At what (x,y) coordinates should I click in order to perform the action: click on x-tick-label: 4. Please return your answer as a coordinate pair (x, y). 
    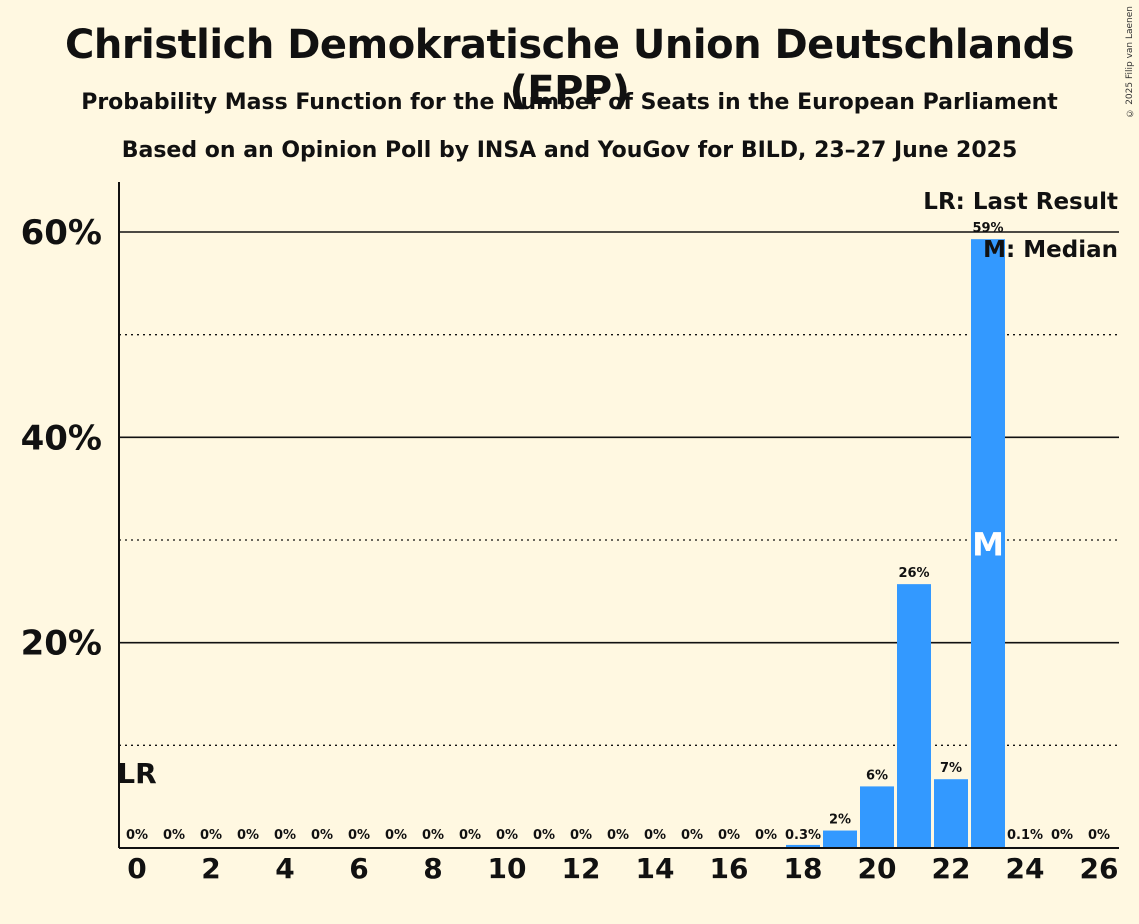
    Looking at the image, I should click on (284, 868).